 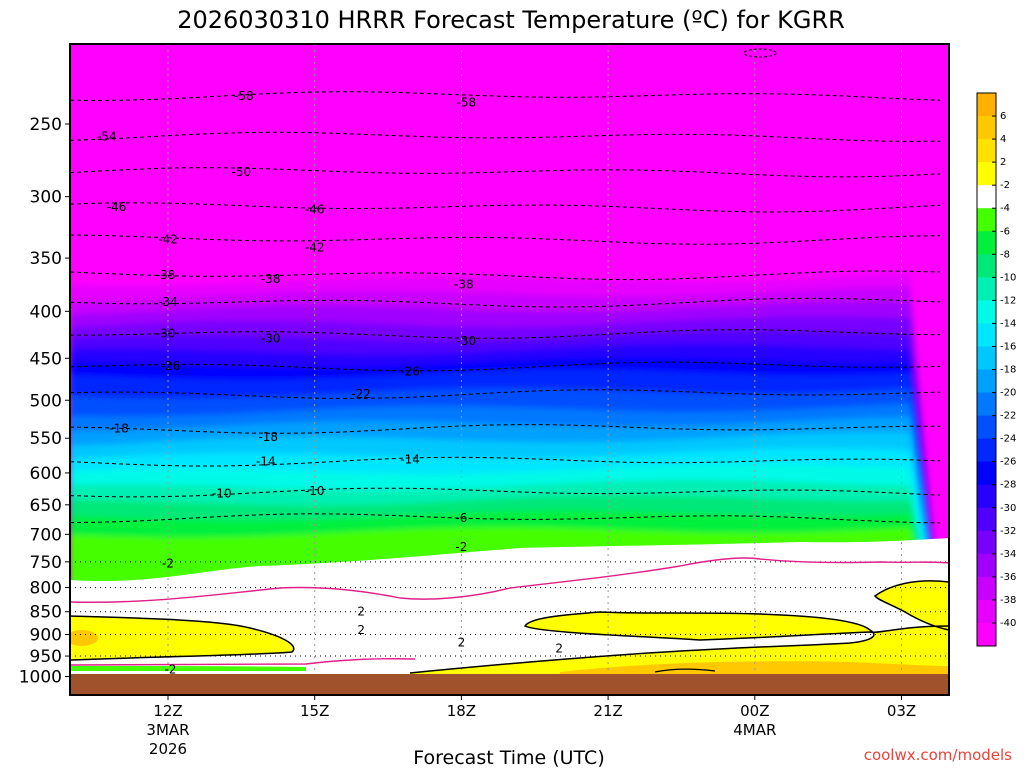 What do you see at coordinates (314, 711) in the screenshot?
I see `x-tick-label-15Z: 15Z` at bounding box center [314, 711].